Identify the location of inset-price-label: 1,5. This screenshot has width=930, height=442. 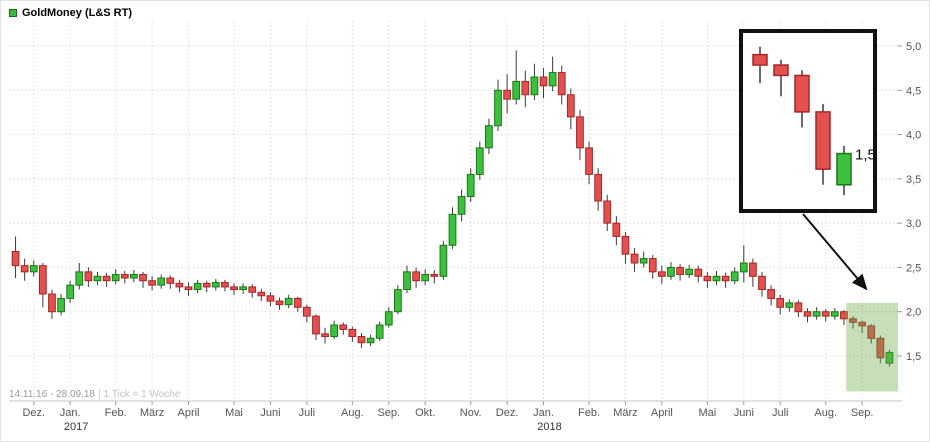
(865, 155).